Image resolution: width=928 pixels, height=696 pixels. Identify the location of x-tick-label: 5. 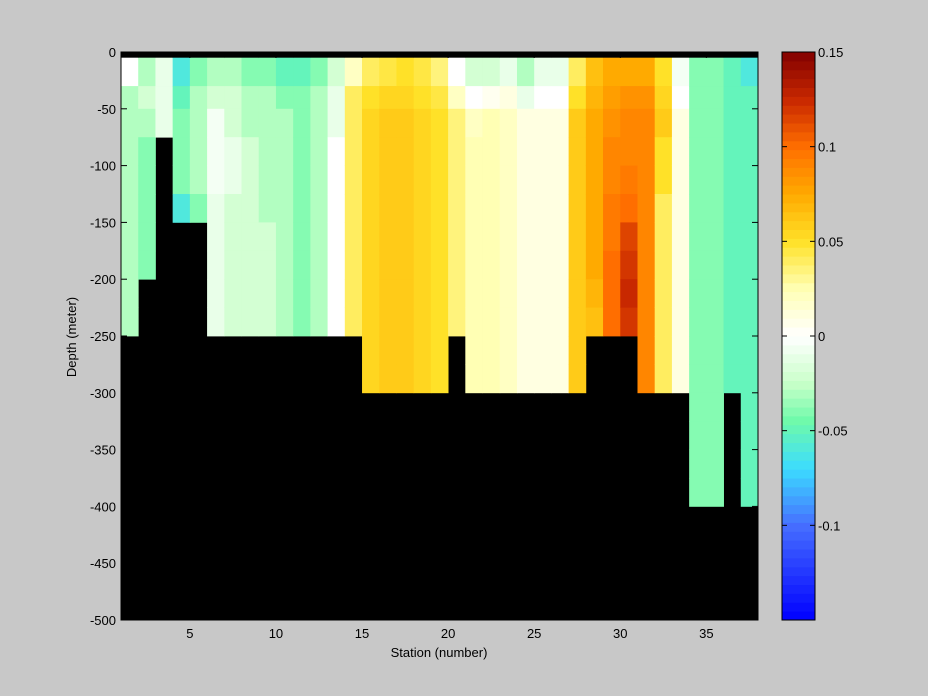
(189, 633).